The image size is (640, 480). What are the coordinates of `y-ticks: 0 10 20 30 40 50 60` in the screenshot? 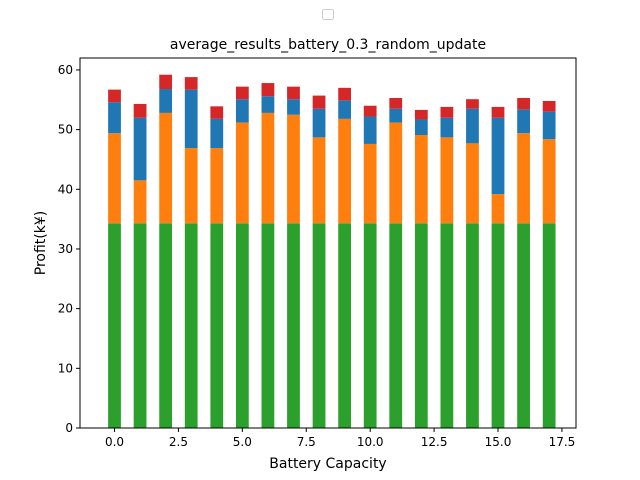 It's located at (69, 249).